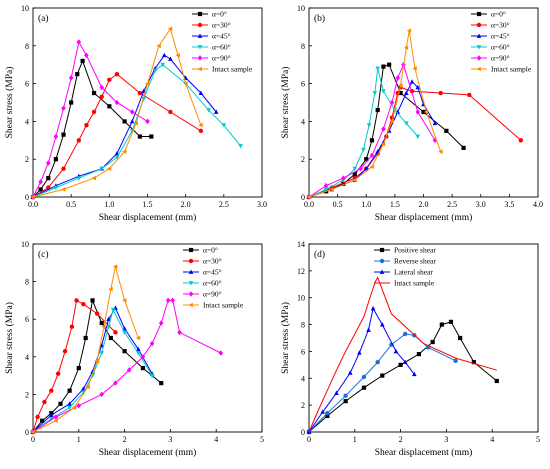 Image resolution: width=550 pixels, height=469 pixels. Describe the element at coordinates (492, 439) in the screenshot. I see `x-tick-label: 4` at that location.